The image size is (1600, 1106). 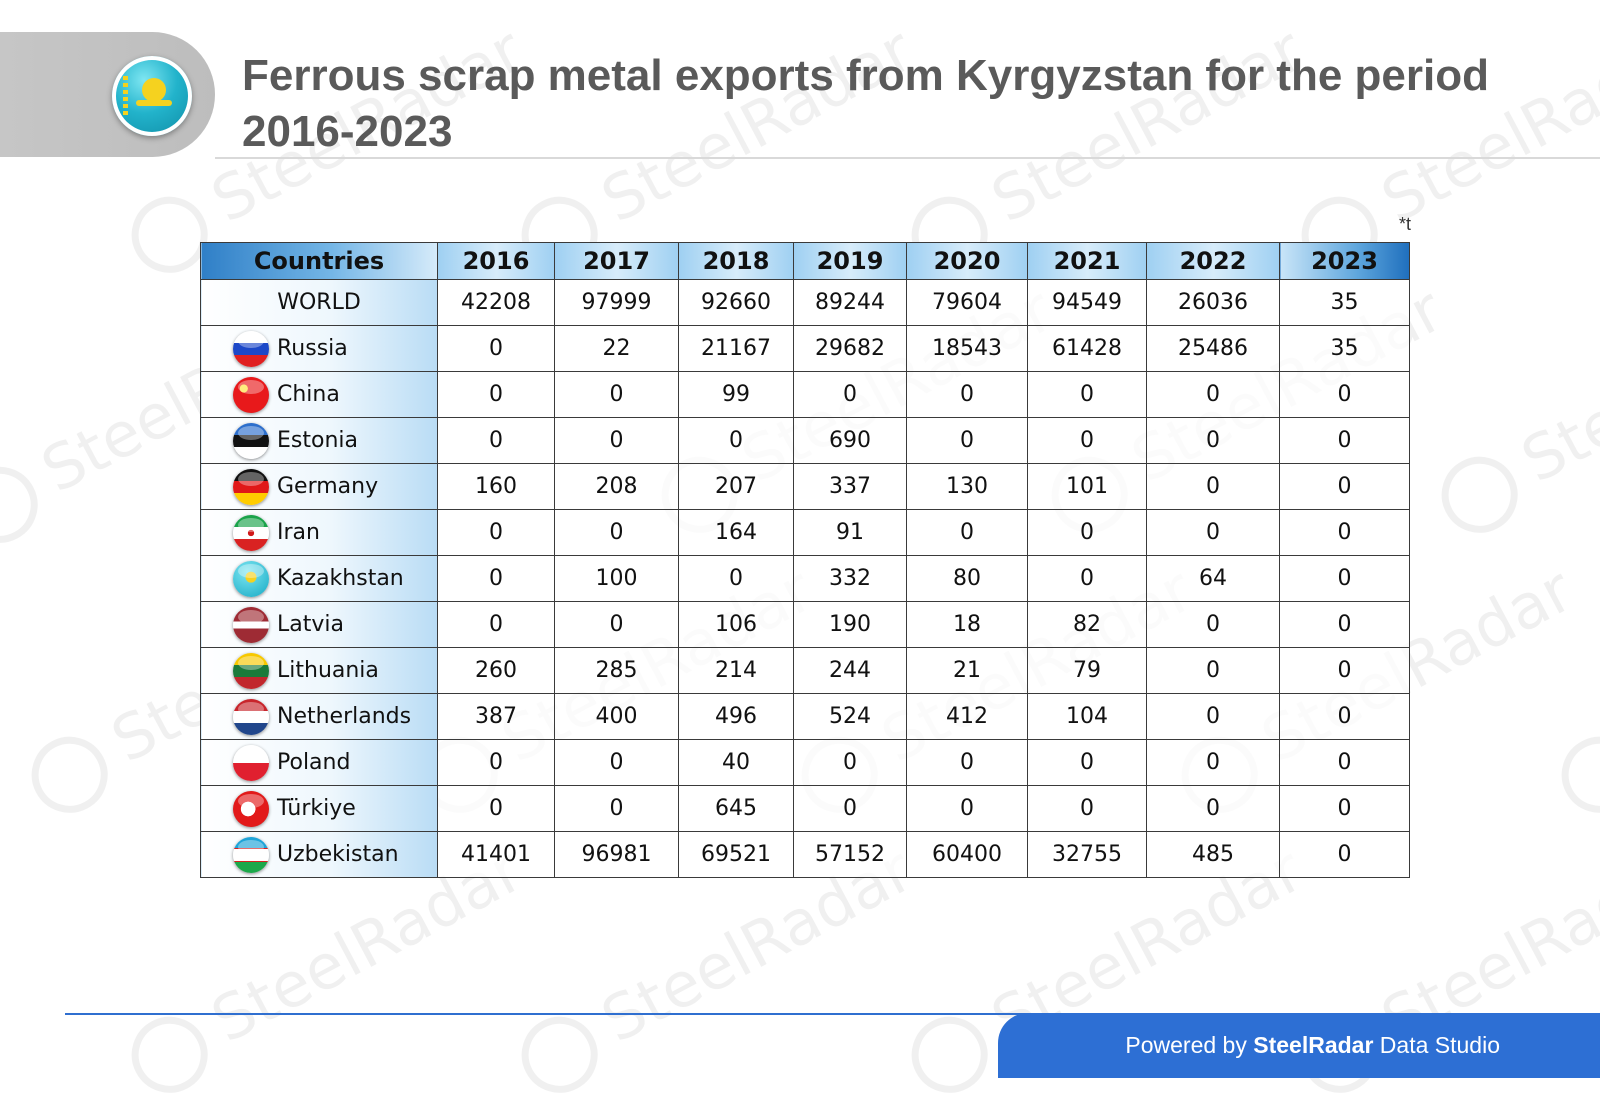 What do you see at coordinates (736, 486) in the screenshot?
I see `value-cell: 207` at bounding box center [736, 486].